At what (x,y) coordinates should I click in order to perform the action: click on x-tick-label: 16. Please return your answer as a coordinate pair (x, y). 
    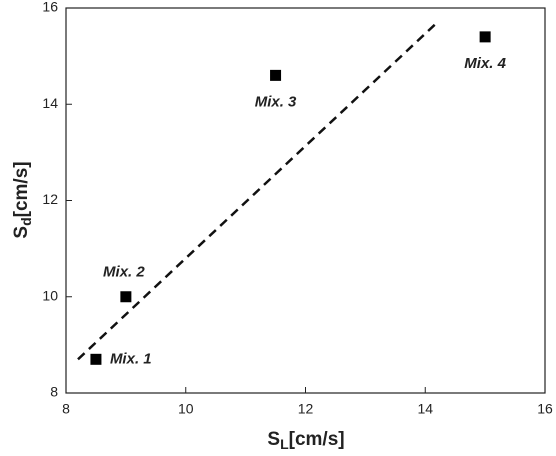
    Looking at the image, I should click on (545, 409).